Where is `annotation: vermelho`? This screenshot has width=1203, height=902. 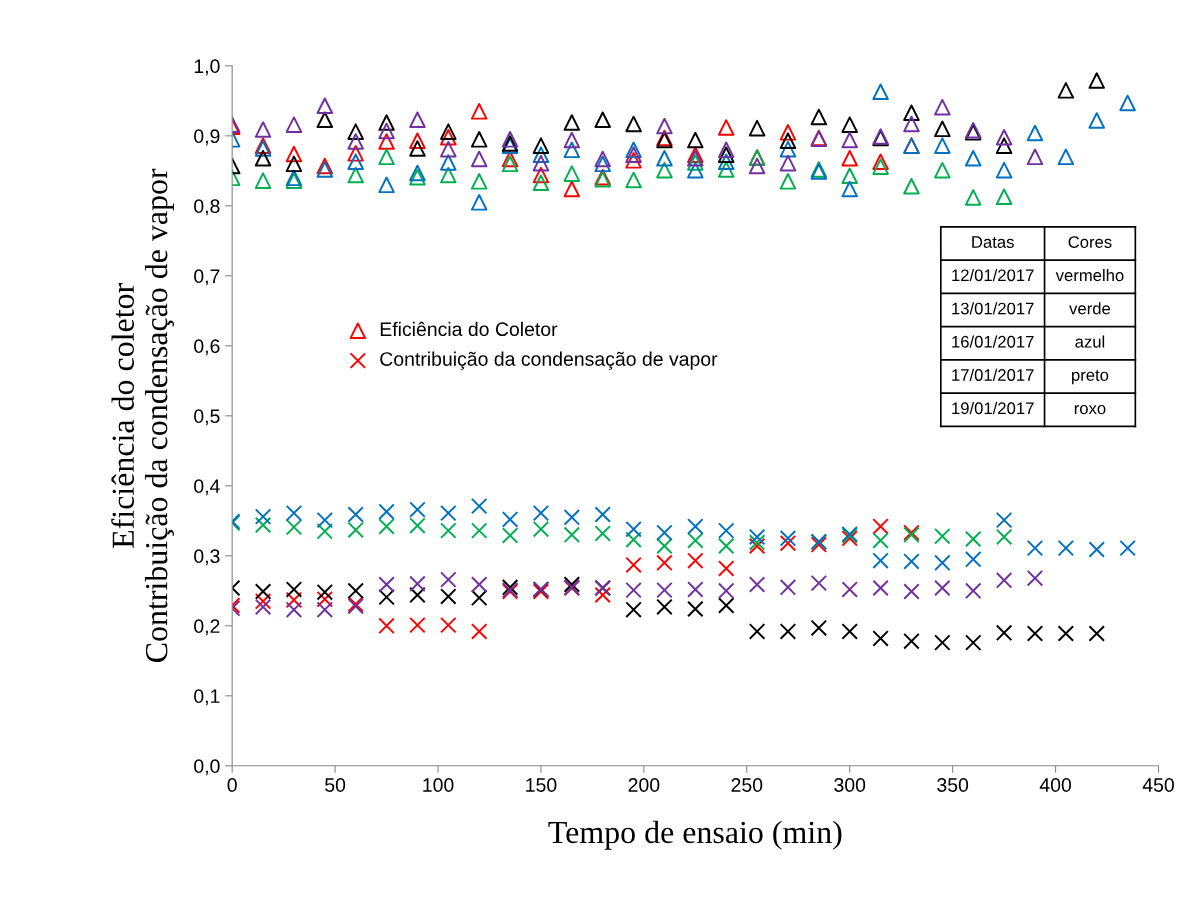 annotation: vermelho is located at coordinates (1089, 275).